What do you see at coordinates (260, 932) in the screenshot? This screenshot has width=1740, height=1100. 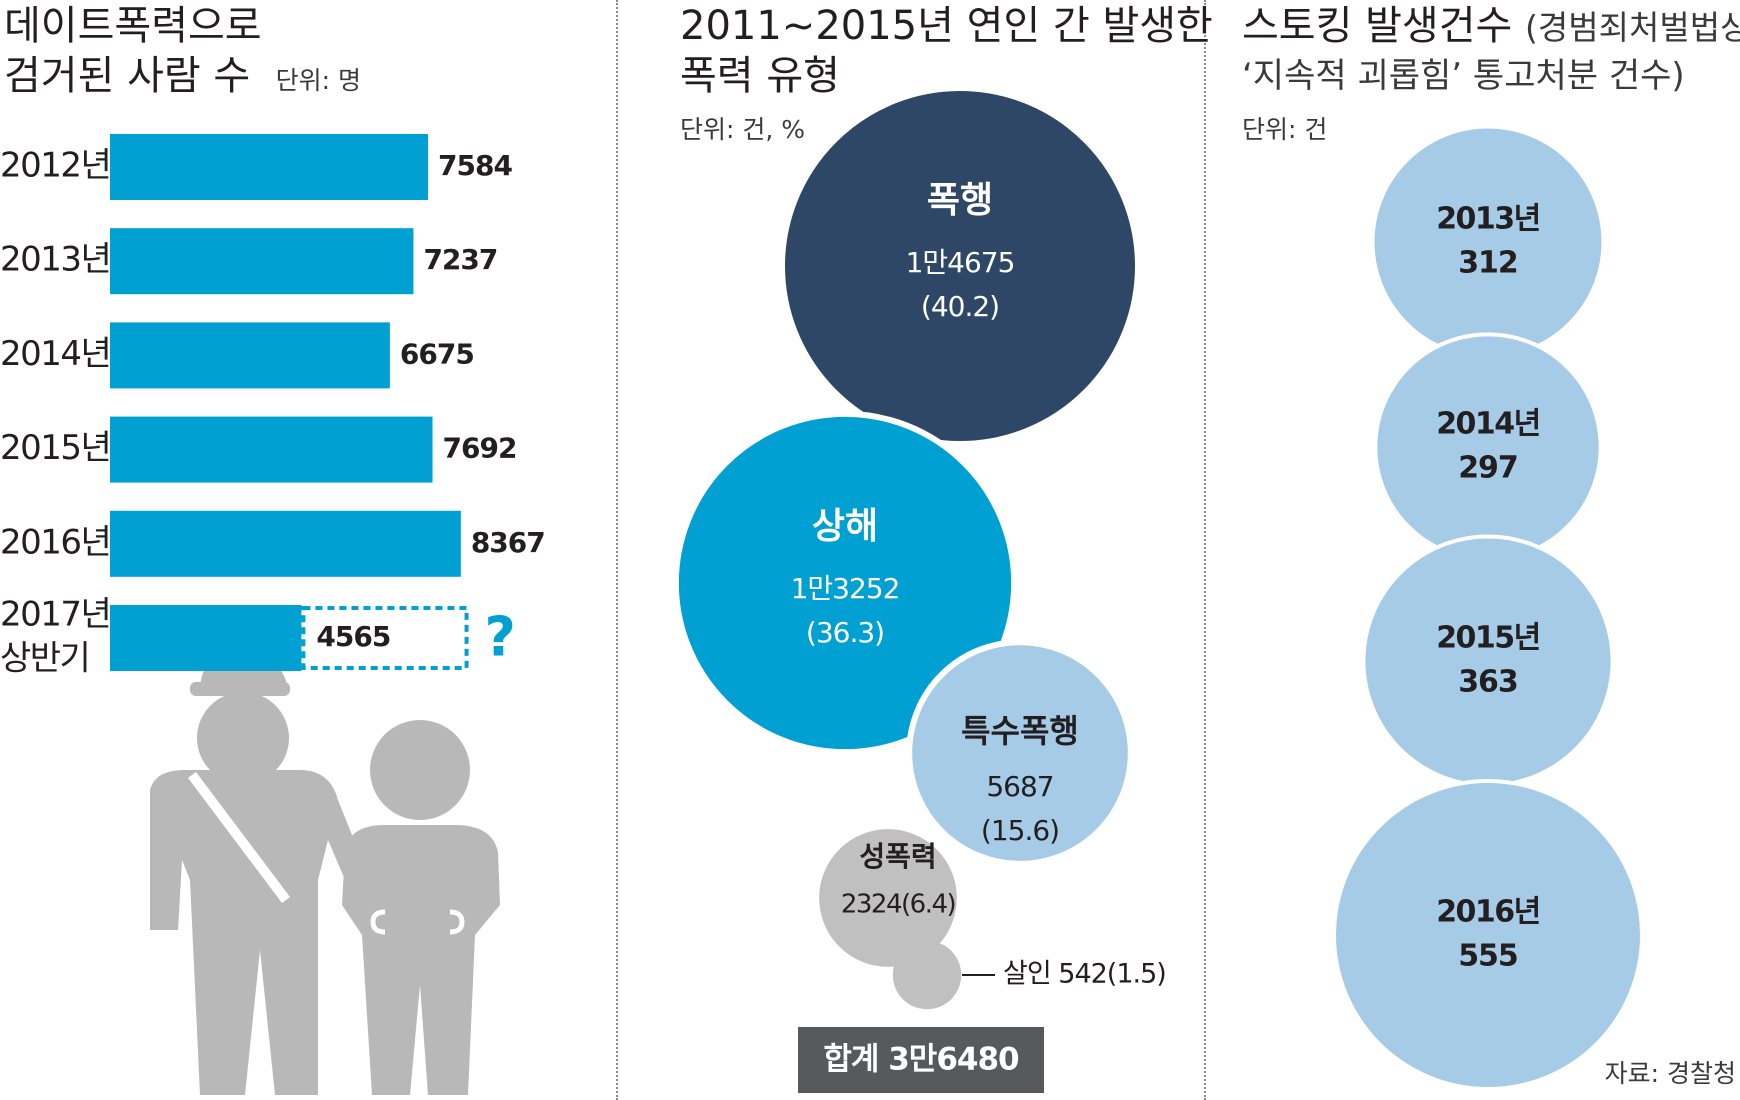 I see `police-body` at bounding box center [260, 932].